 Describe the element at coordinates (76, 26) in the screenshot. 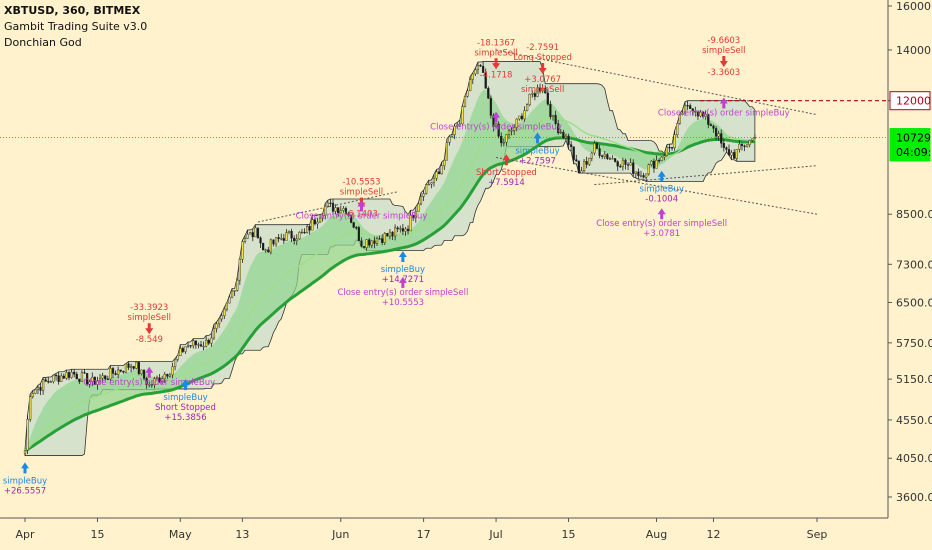

I see `indicator-gambit-label: Gambit Trading Suite v3.0` at that location.